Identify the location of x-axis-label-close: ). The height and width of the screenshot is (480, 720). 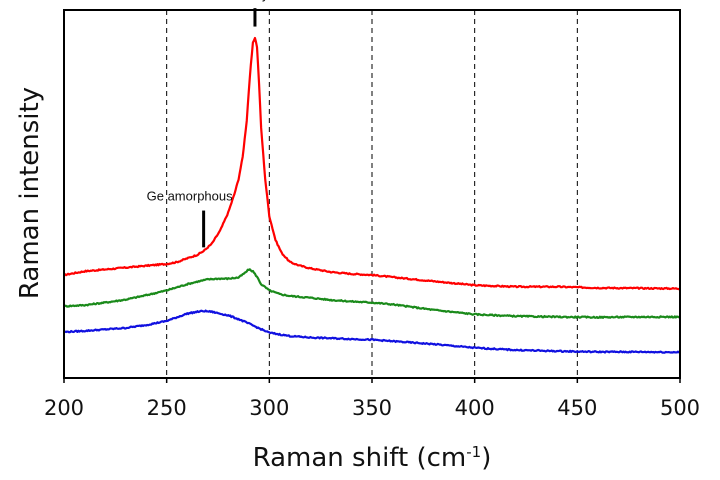
(486, 458).